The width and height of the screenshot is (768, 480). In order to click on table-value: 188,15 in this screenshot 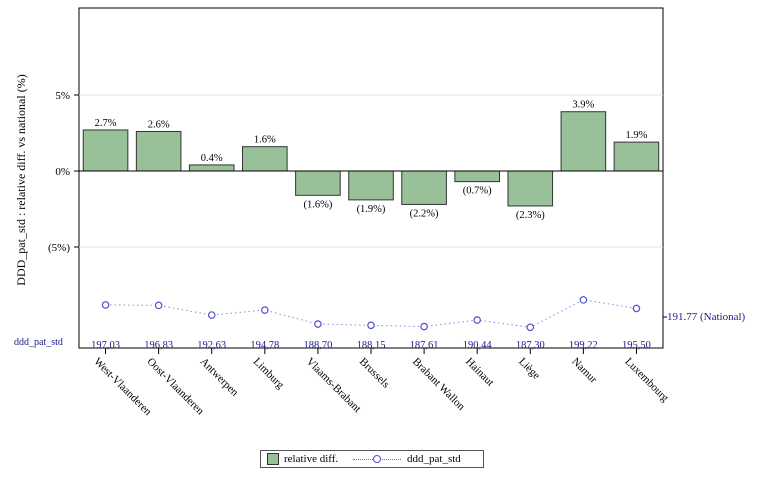, I will do `click(371, 345)`.